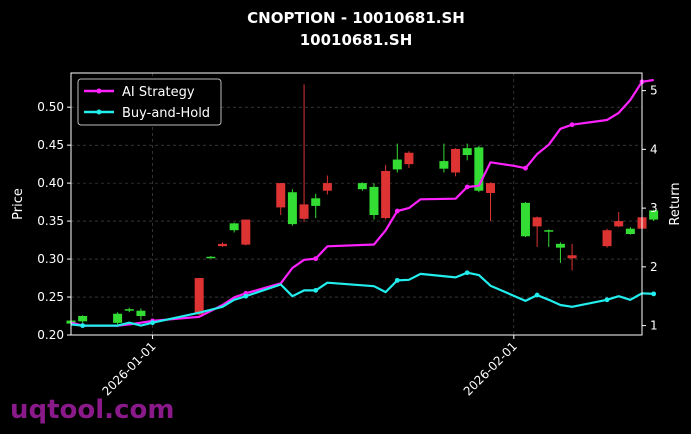 The width and height of the screenshot is (691, 434). Describe the element at coordinates (50, 259) in the screenshot. I see `left-tick-label: 0.30` at that location.